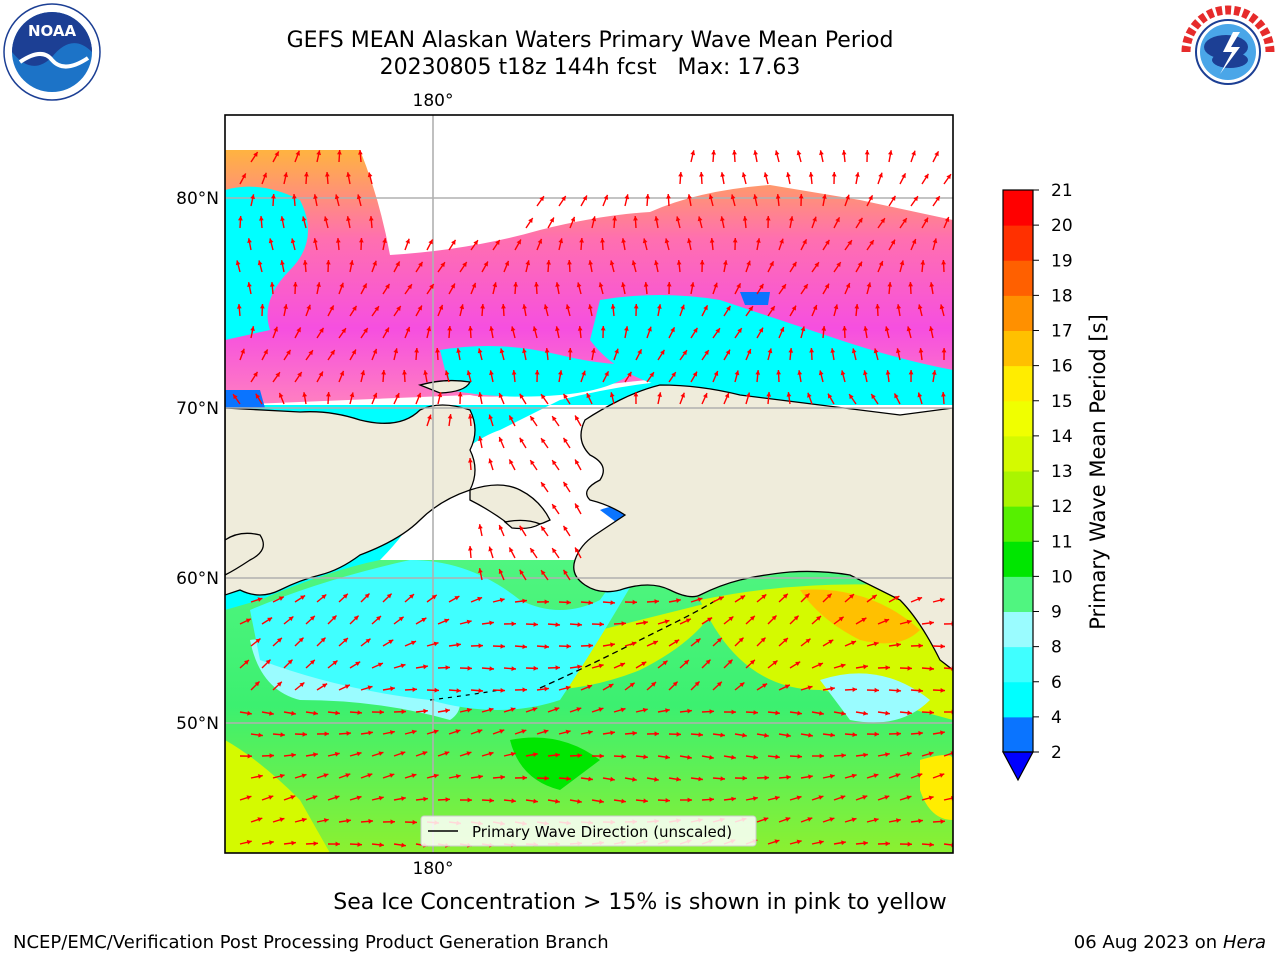  I want to click on colorbar-tick-label: 15, so click(1062, 402).